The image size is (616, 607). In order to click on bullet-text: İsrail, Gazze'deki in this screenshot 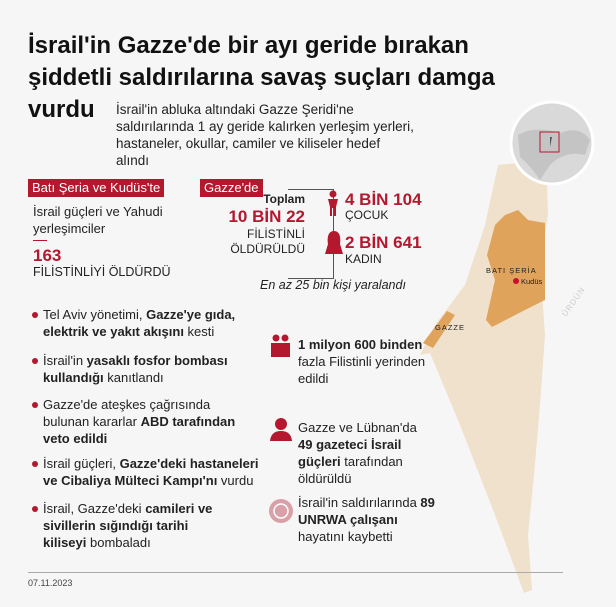, I will do `click(94, 508)`.